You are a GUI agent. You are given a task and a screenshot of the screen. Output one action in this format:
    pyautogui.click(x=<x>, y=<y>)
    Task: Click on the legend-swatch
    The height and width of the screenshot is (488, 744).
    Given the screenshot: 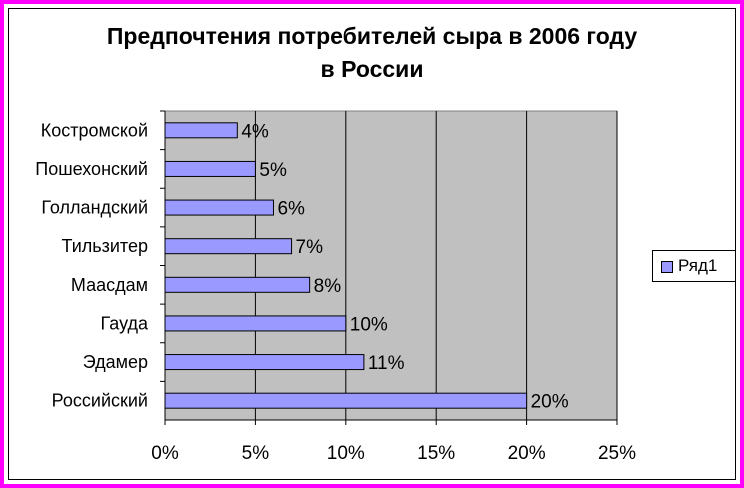 What is the action you would take?
    pyautogui.click(x=667, y=267)
    